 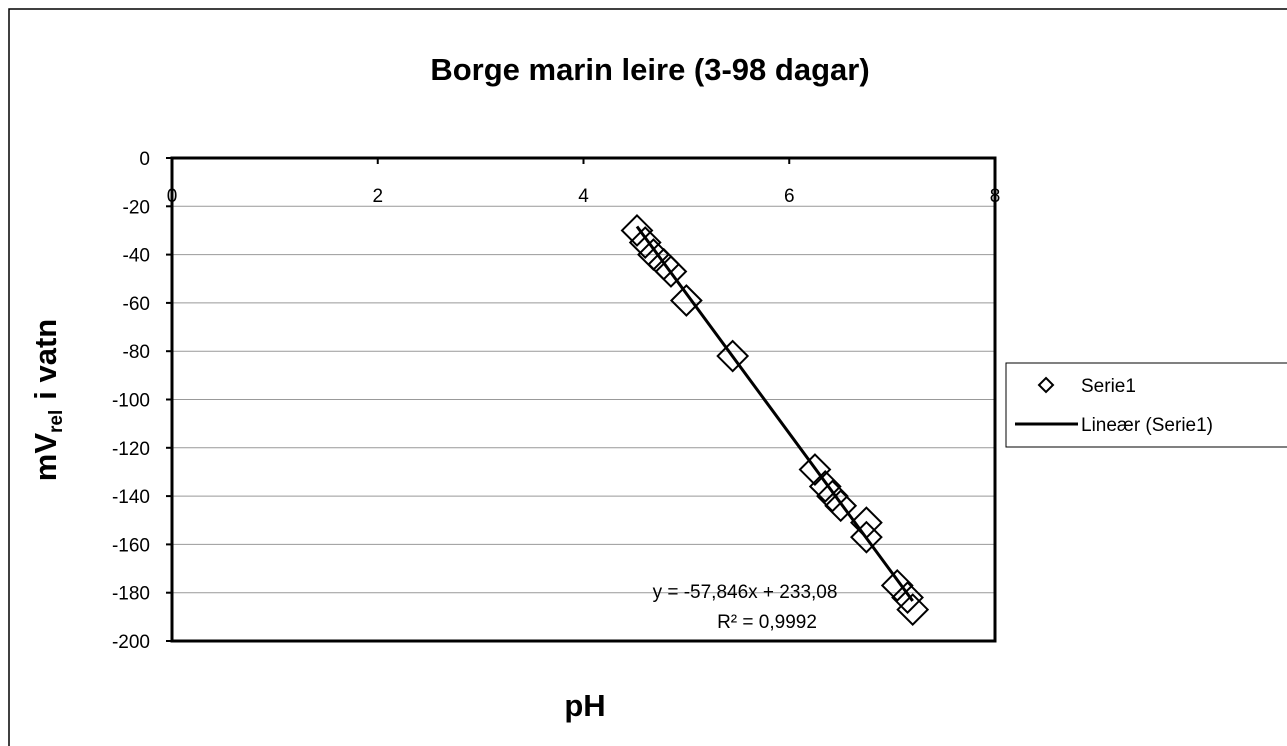 What do you see at coordinates (789, 196) in the screenshot?
I see `x-tick-label: 6` at bounding box center [789, 196].